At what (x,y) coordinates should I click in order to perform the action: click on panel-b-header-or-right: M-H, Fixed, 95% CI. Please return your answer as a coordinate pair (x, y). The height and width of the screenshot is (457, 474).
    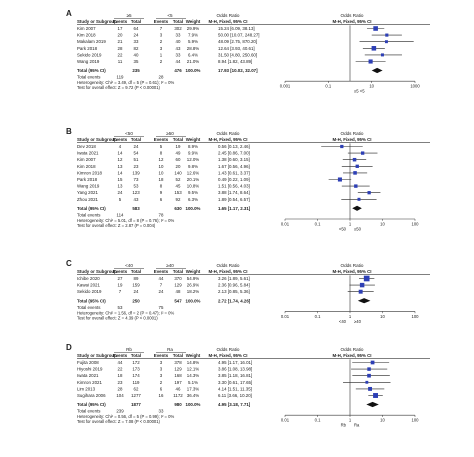
    Looking at the image, I should click on (351, 139).